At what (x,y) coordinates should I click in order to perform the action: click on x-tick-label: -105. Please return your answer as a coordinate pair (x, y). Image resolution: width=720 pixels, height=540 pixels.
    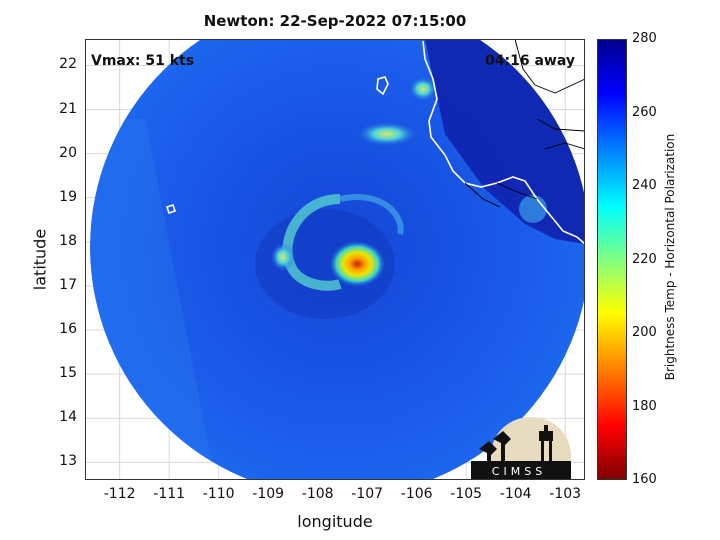
    Looking at the image, I should click on (466, 494).